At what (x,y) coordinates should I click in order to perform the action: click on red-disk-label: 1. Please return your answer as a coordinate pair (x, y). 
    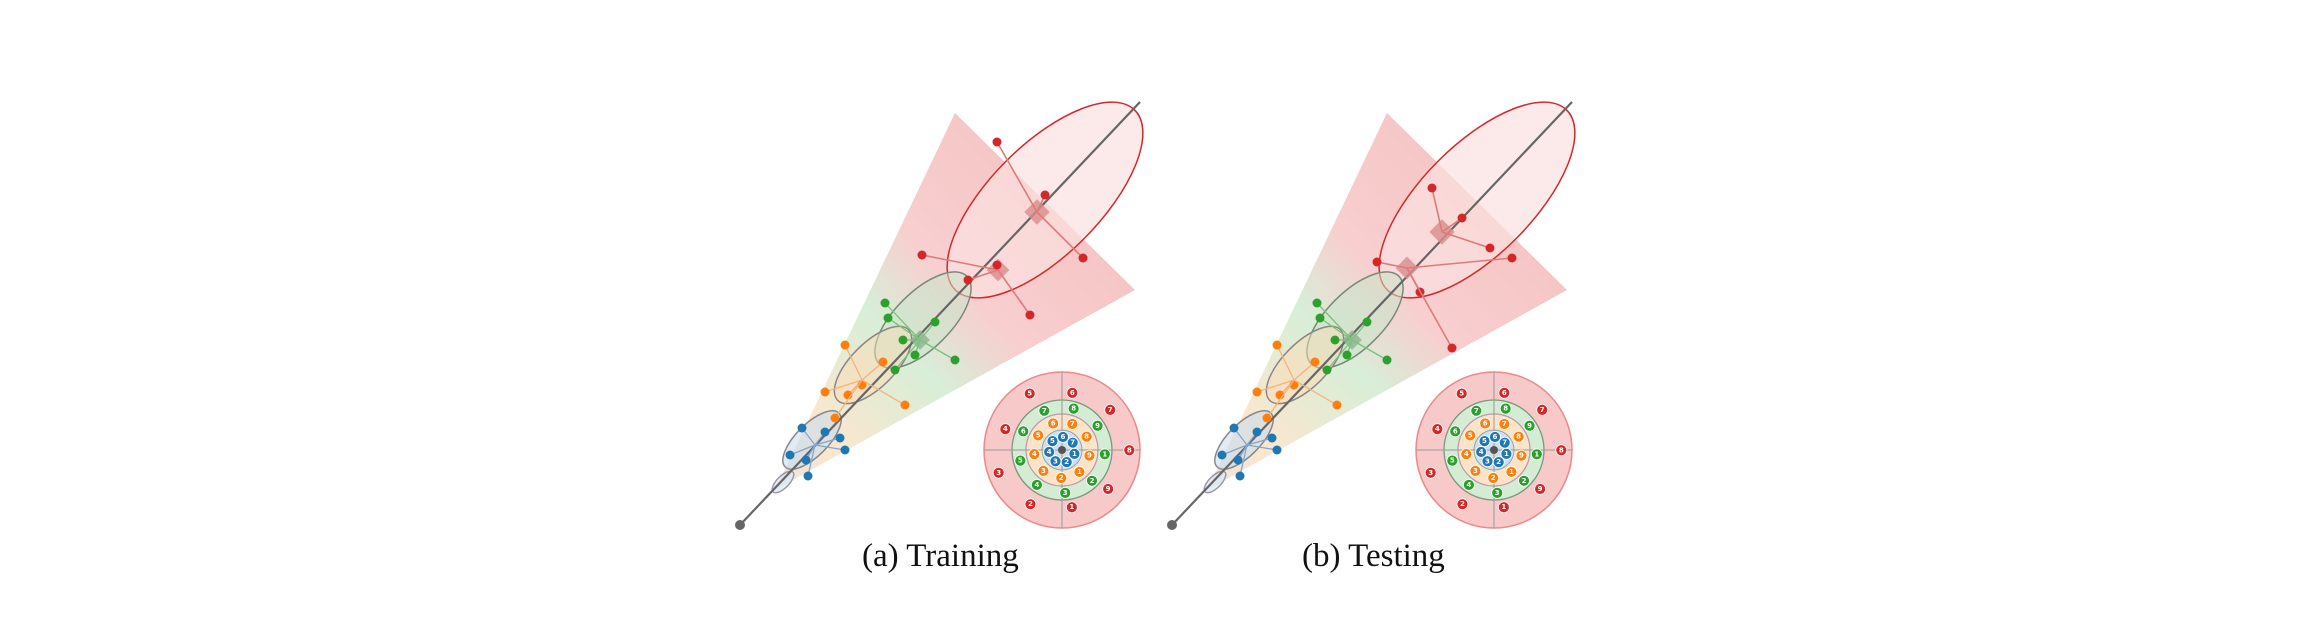
    Looking at the image, I should click on (1071, 507).